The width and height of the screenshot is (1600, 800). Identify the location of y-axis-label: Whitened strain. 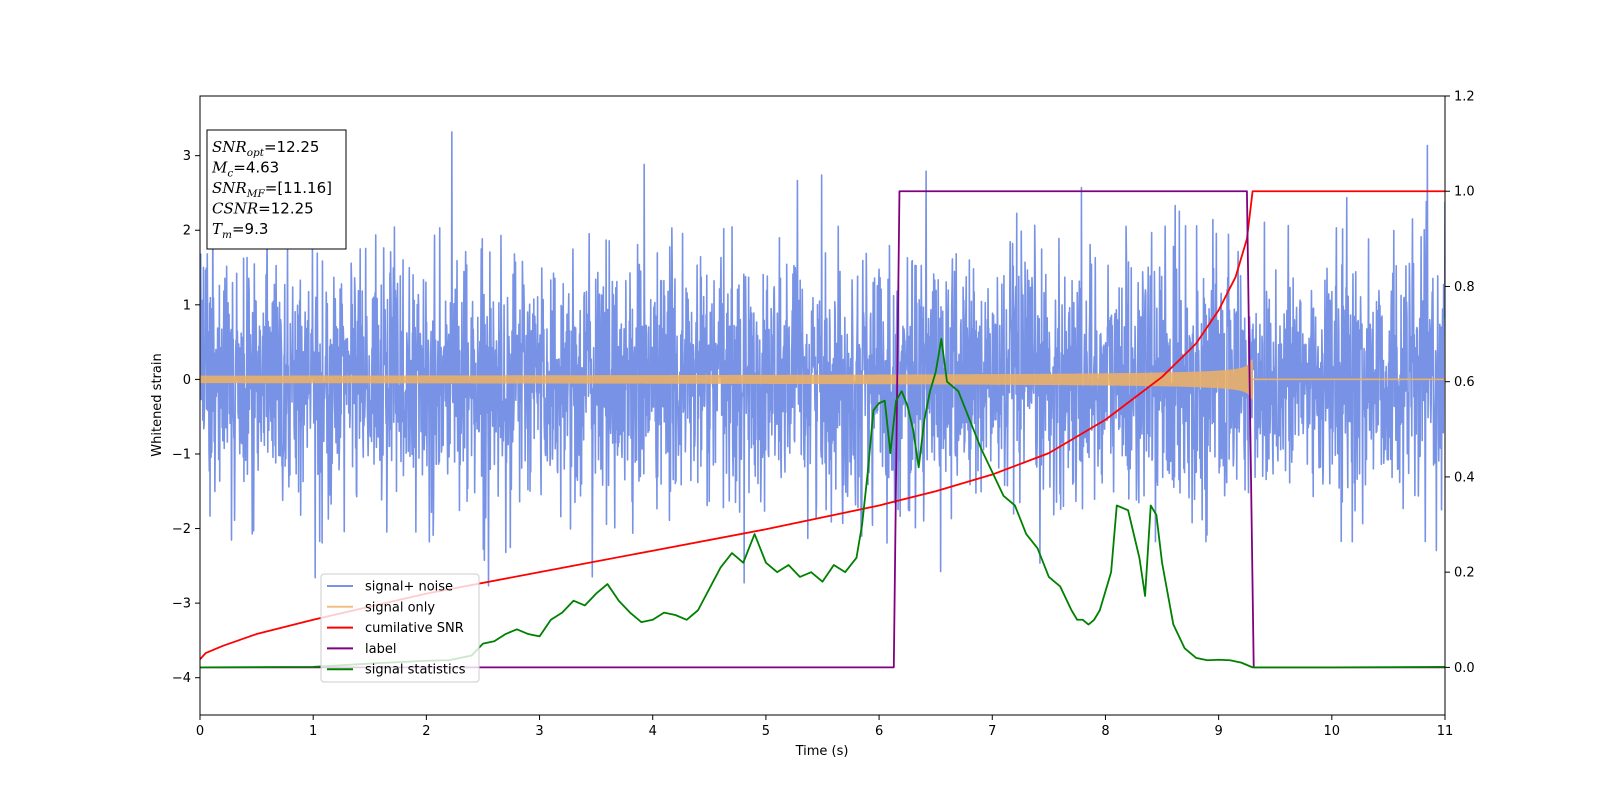
(157, 404).